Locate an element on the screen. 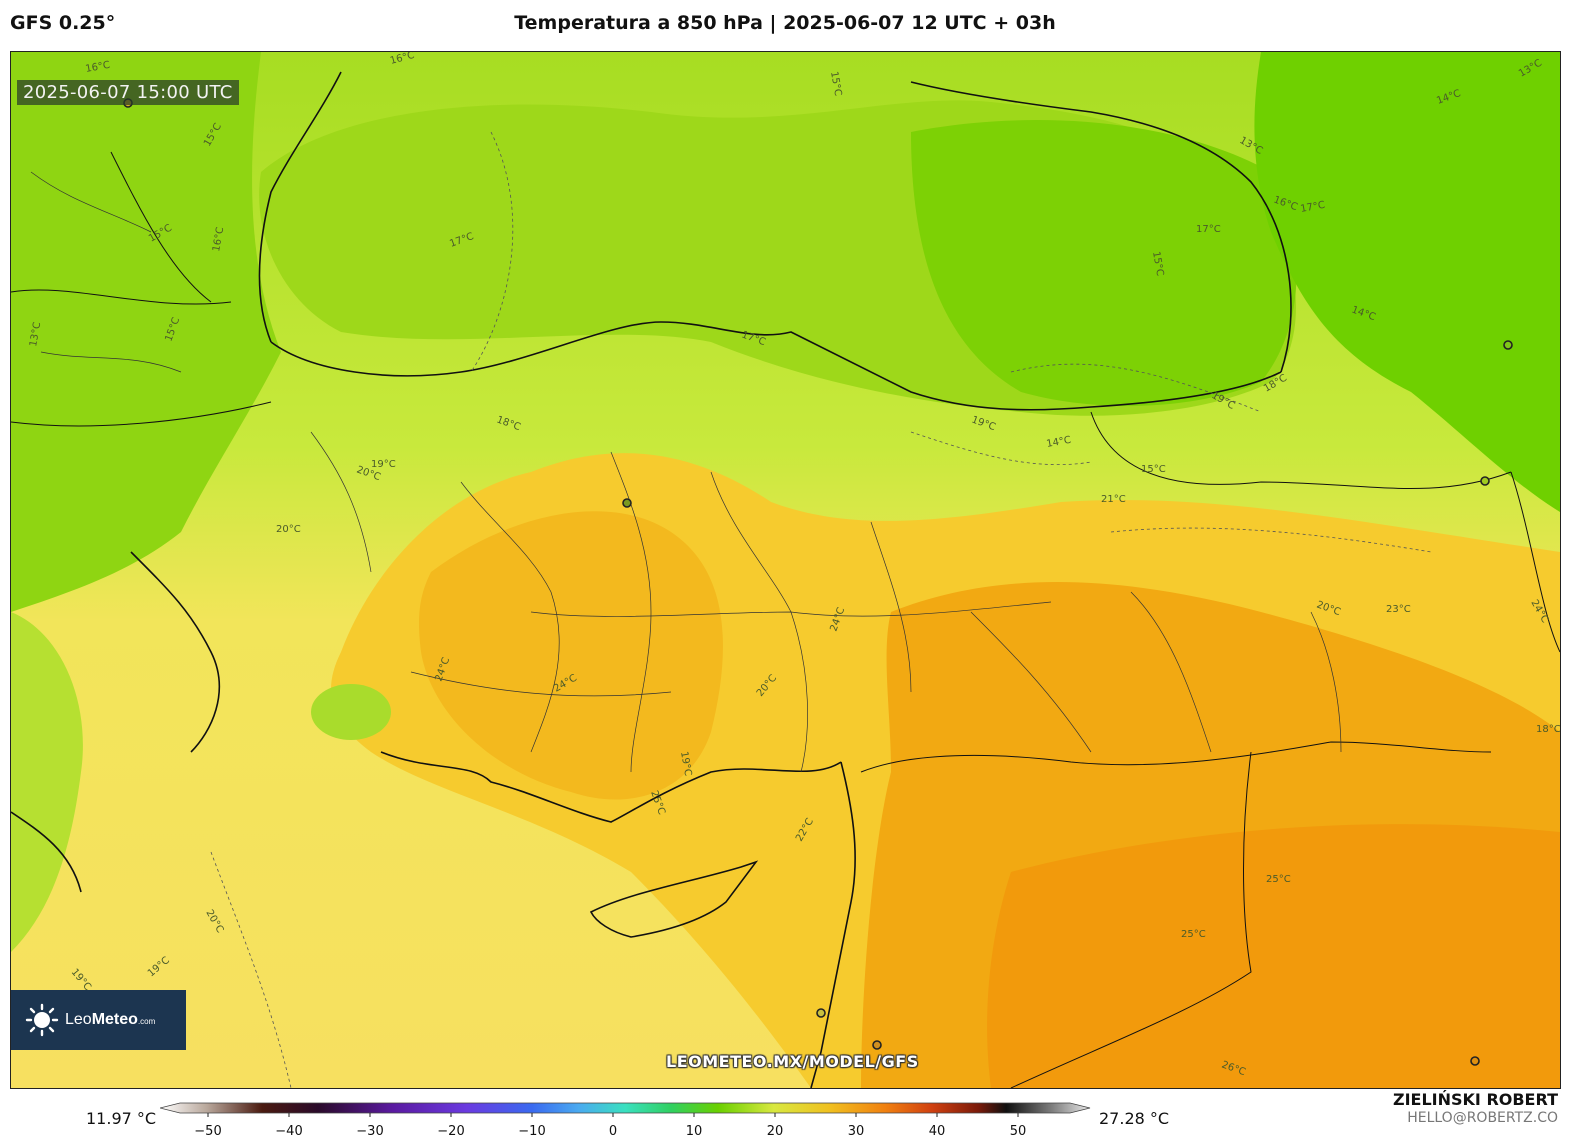 This screenshot has height=1140, width=1570. colorbar: −50 −40 −30 −20 −10 0 10 20 30 40 50 is located at coordinates (625, 1120).